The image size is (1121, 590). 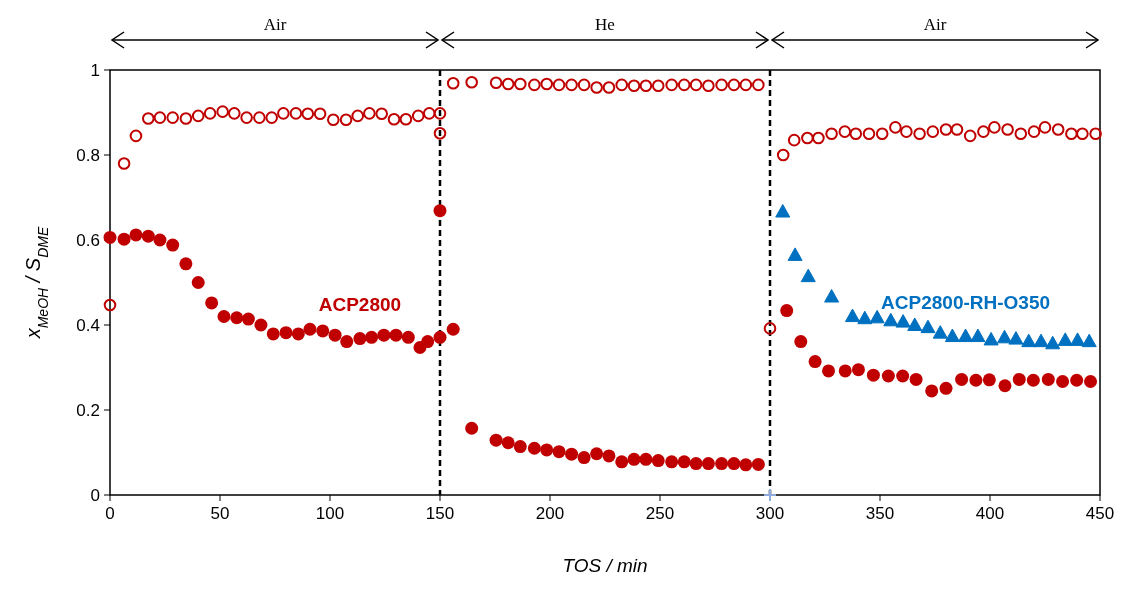 What do you see at coordinates (110, 513) in the screenshot?
I see `x-tick-label: 0` at bounding box center [110, 513].